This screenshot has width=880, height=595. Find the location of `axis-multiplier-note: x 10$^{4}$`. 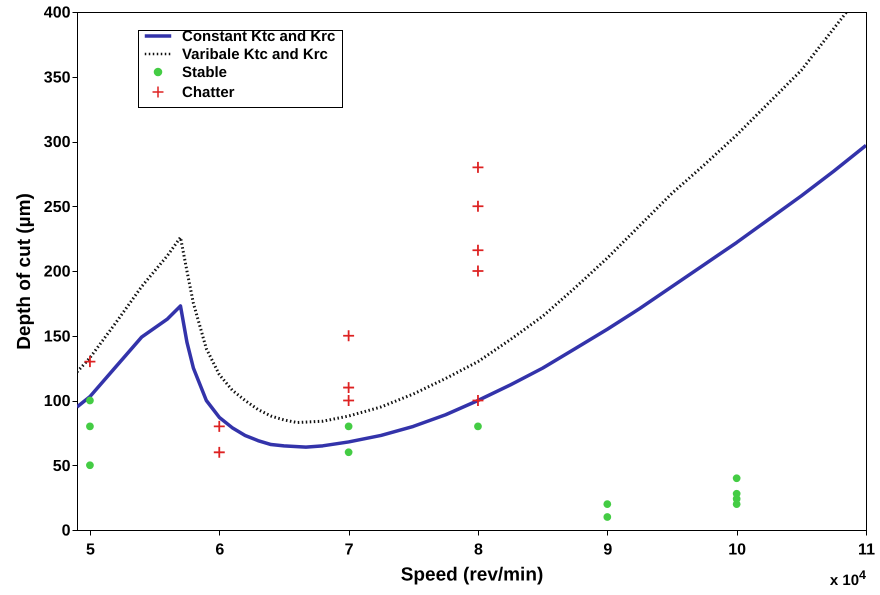

axis-multiplier-note: x 10$^{4}$ is located at coordinates (848, 578).